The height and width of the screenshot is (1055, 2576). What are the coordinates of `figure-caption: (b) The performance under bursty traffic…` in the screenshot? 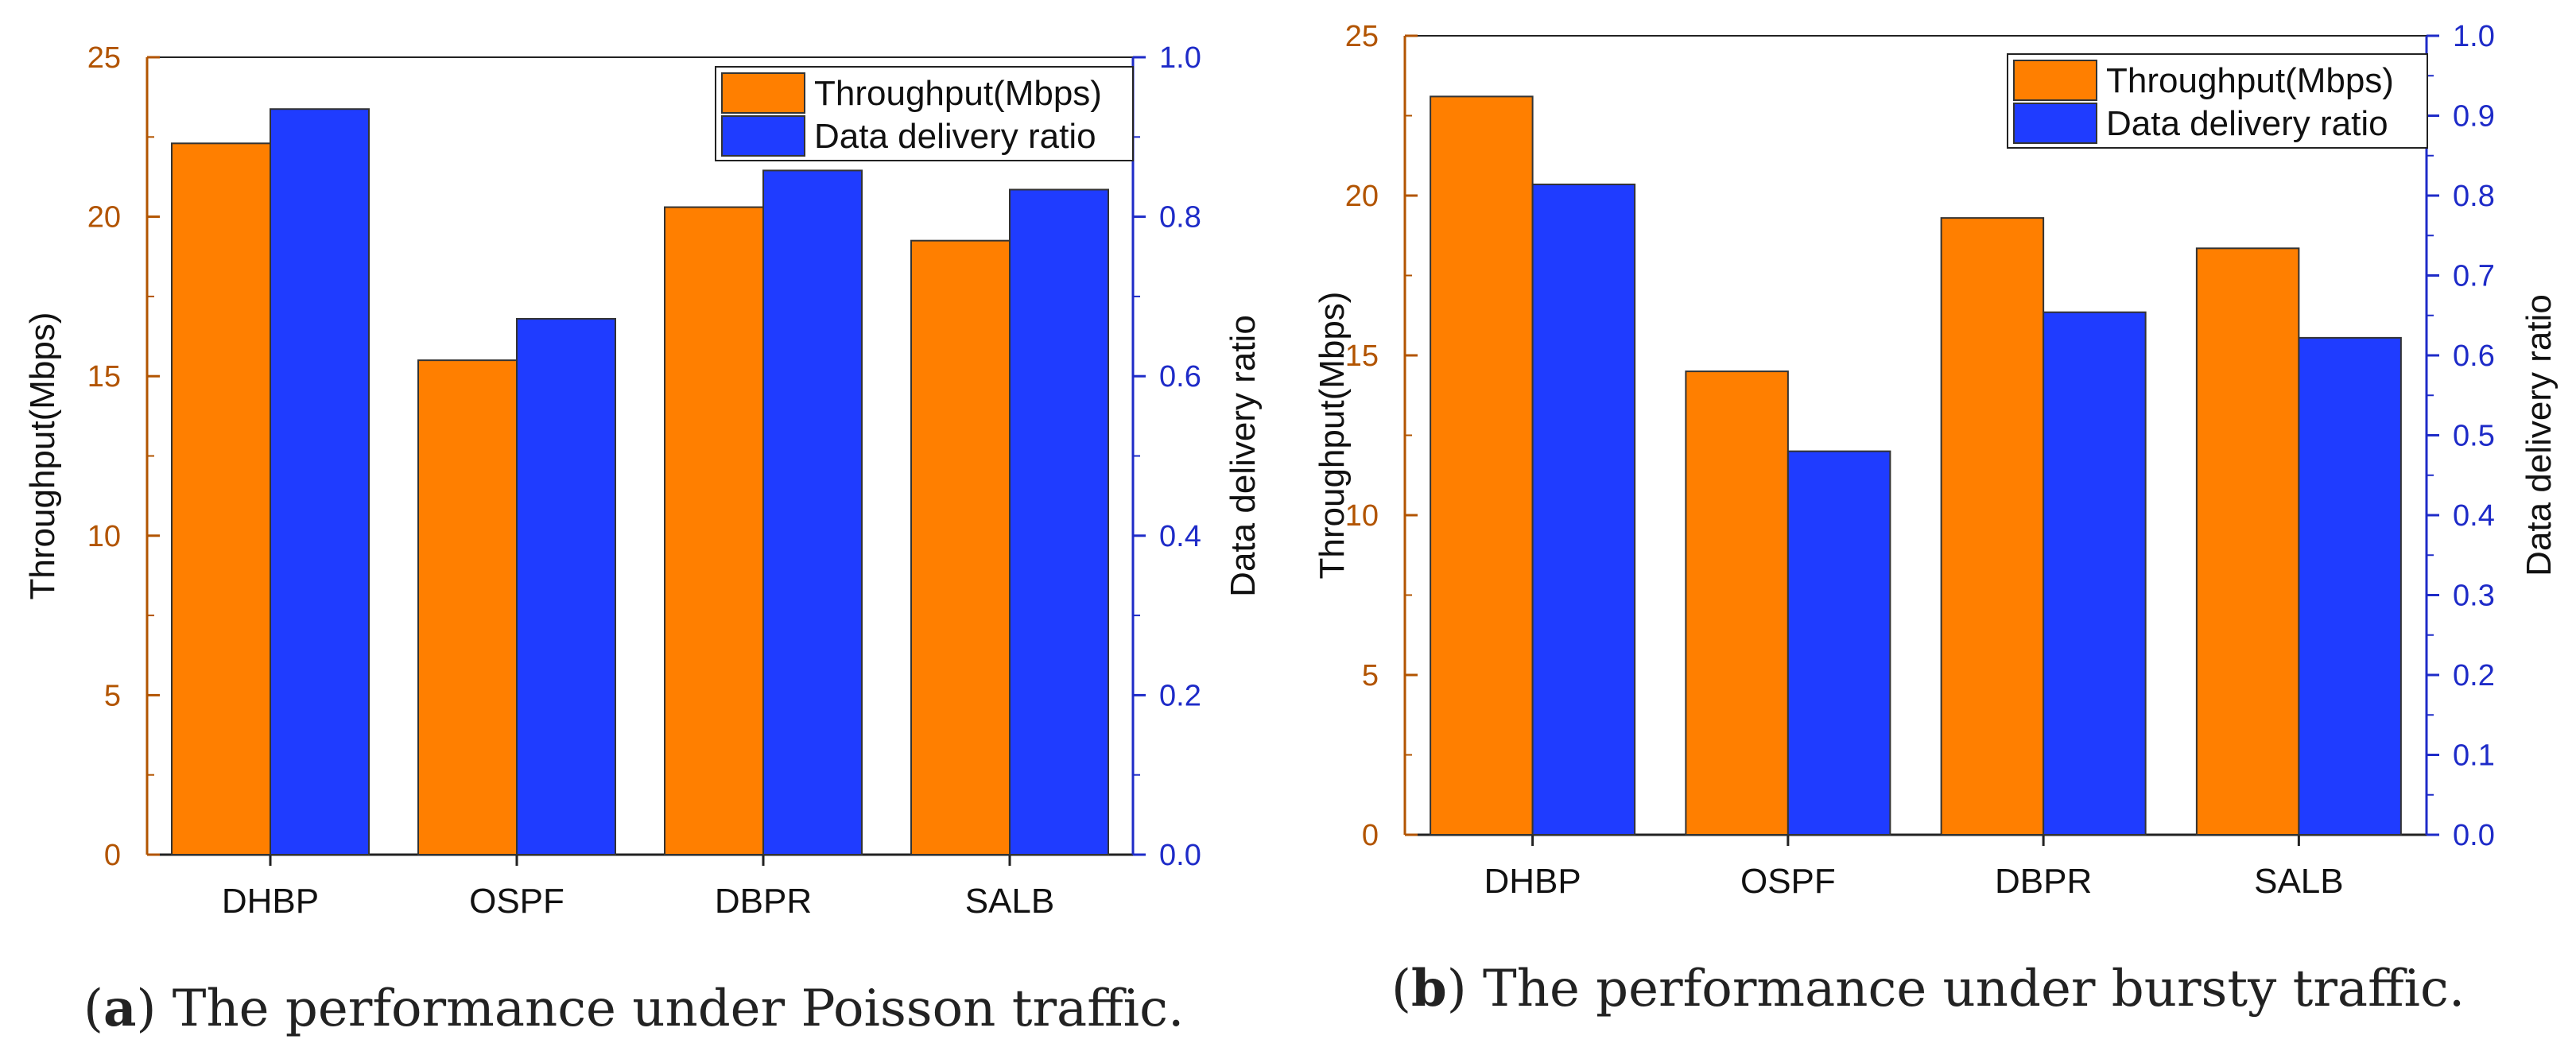 It's located at (1928, 988).